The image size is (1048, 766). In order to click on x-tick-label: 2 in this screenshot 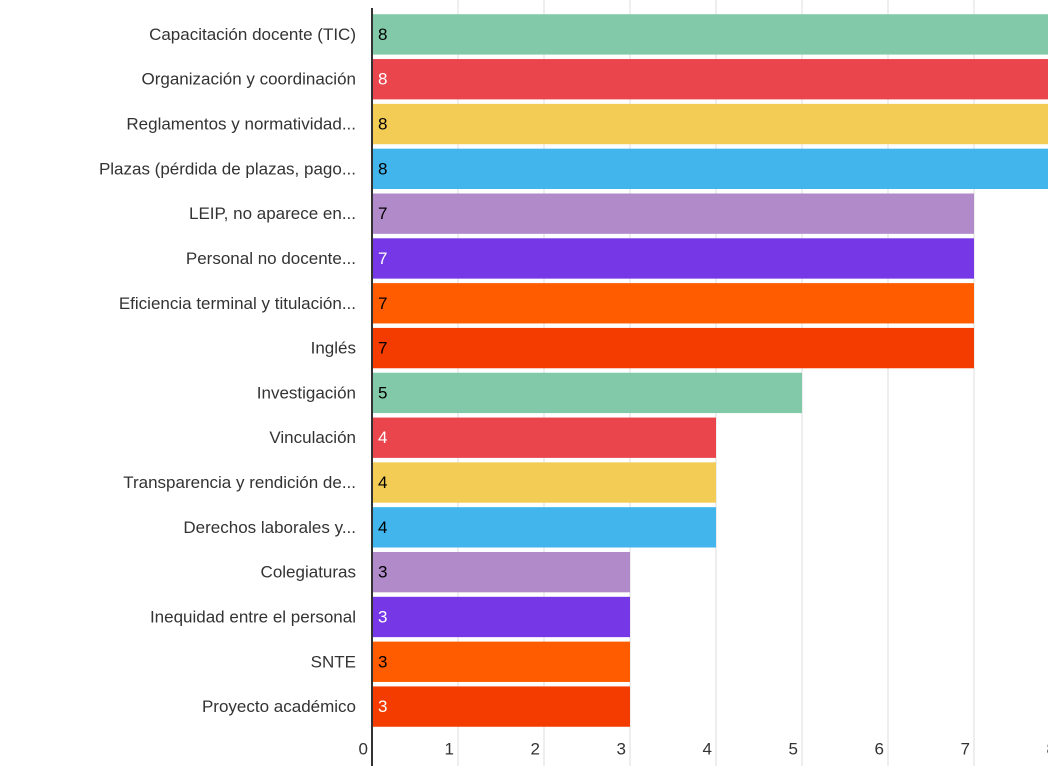, I will do `click(535, 748)`.